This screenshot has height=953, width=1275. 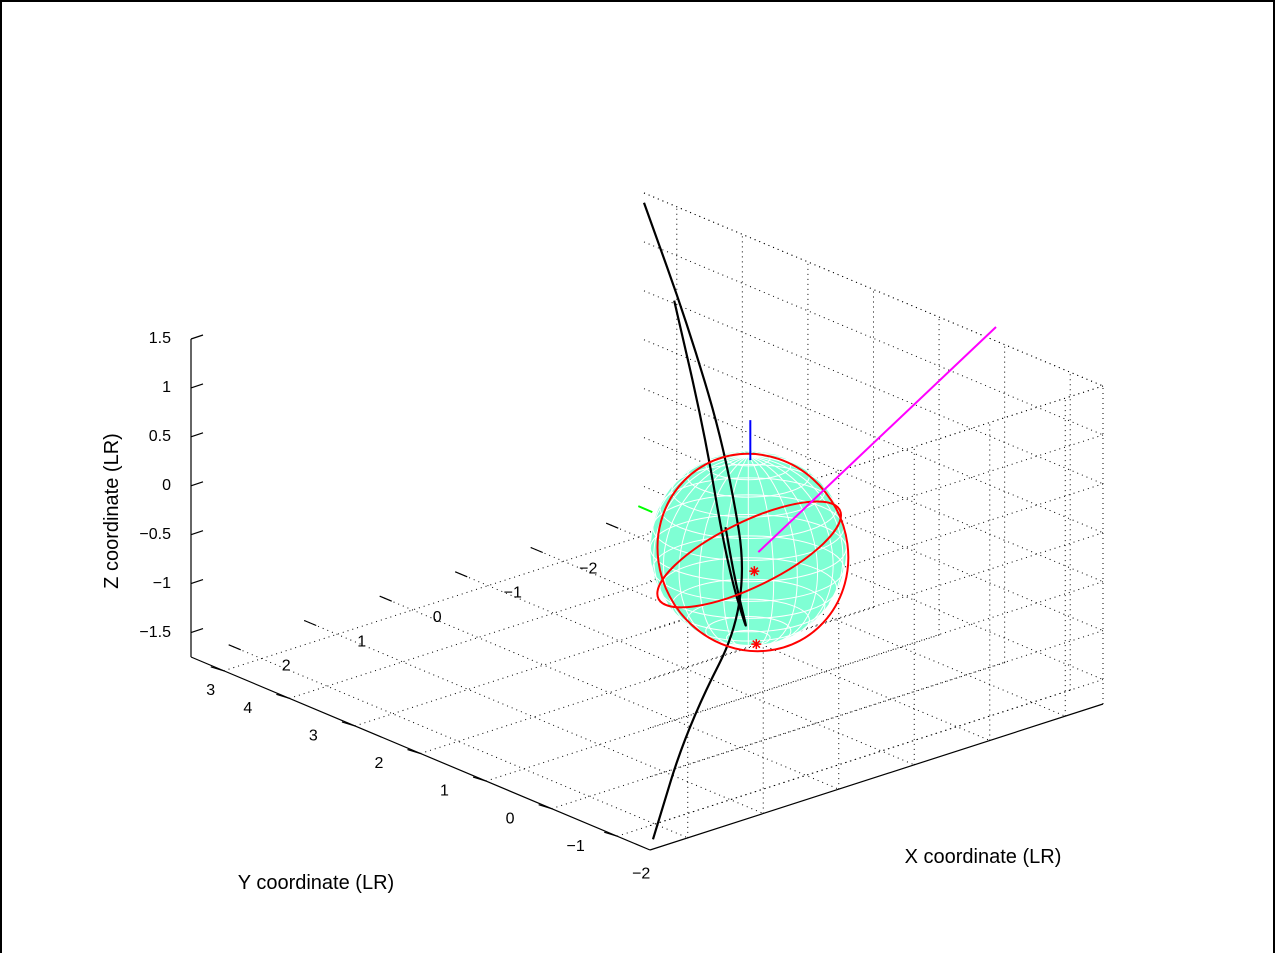 I want to click on tick-label: 1.5, so click(x=160, y=338).